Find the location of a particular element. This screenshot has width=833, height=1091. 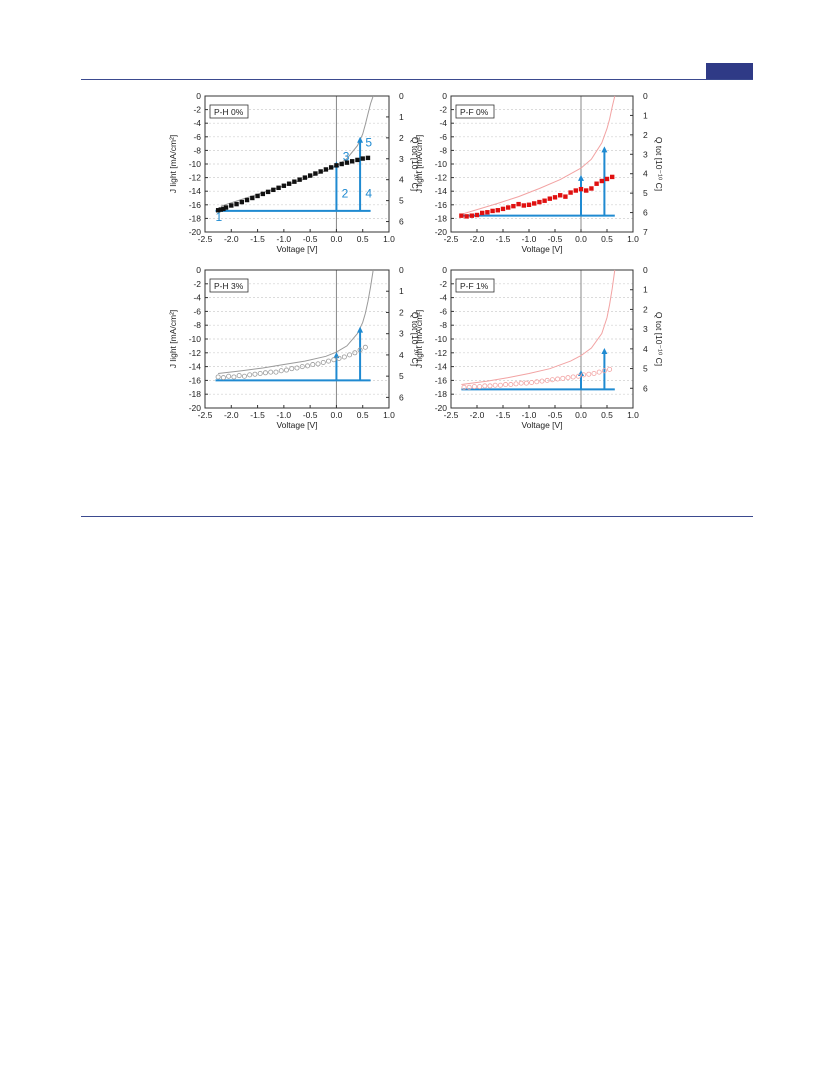

y-tick-label: -8 is located at coordinates (197, 325).